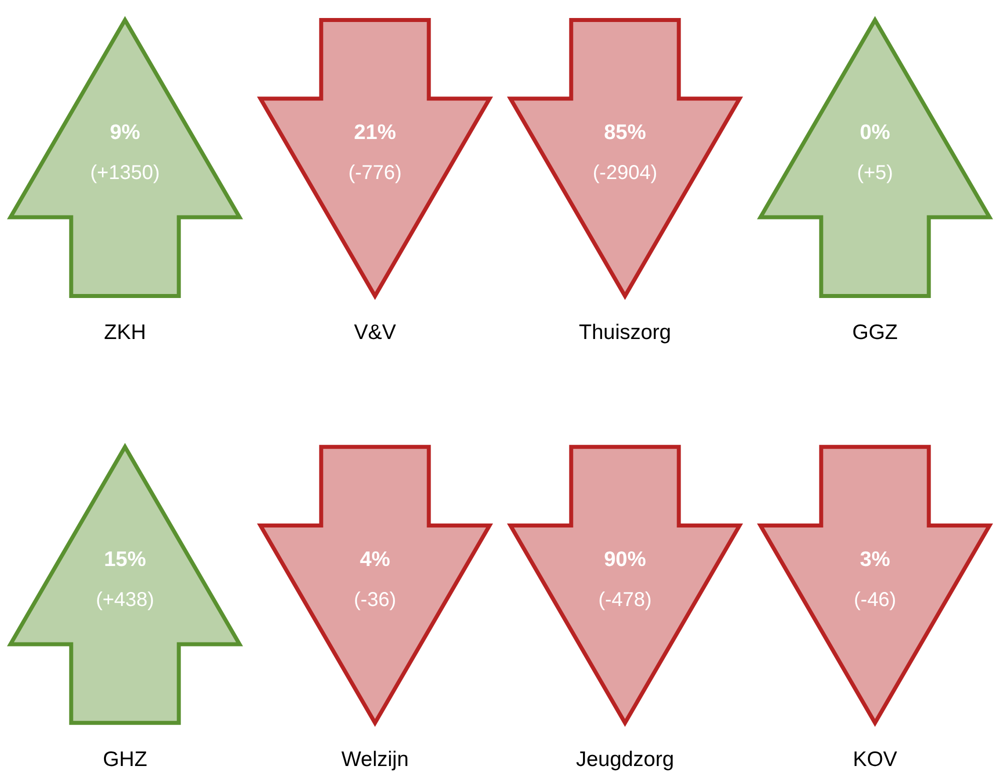 The image size is (1000, 777). What do you see at coordinates (625, 173) in the screenshot?
I see `data-label: (-2904)` at bounding box center [625, 173].